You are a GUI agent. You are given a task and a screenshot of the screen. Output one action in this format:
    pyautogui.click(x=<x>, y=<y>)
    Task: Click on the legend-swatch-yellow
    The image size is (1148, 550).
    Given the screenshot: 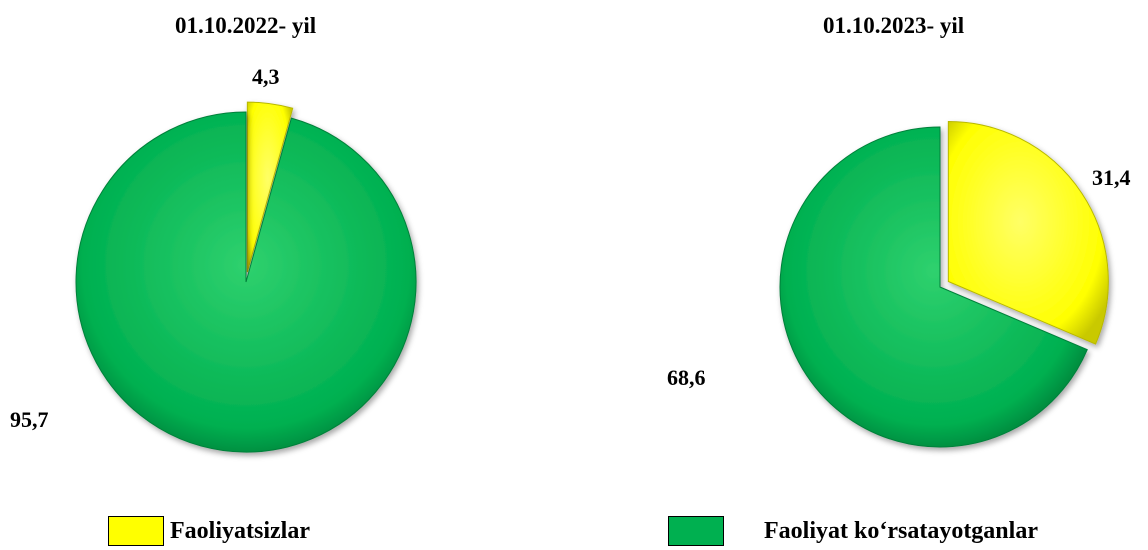 What is the action you would take?
    pyautogui.click(x=136, y=531)
    